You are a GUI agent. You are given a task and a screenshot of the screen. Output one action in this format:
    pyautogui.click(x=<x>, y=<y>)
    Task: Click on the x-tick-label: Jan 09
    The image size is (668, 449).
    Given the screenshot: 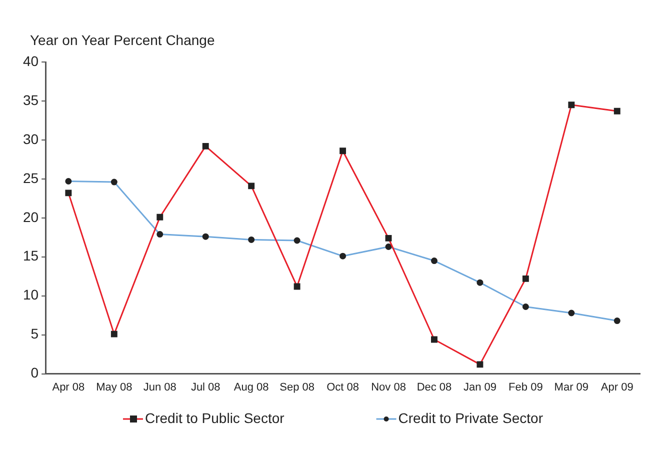 What is the action you would take?
    pyautogui.click(x=479, y=387)
    